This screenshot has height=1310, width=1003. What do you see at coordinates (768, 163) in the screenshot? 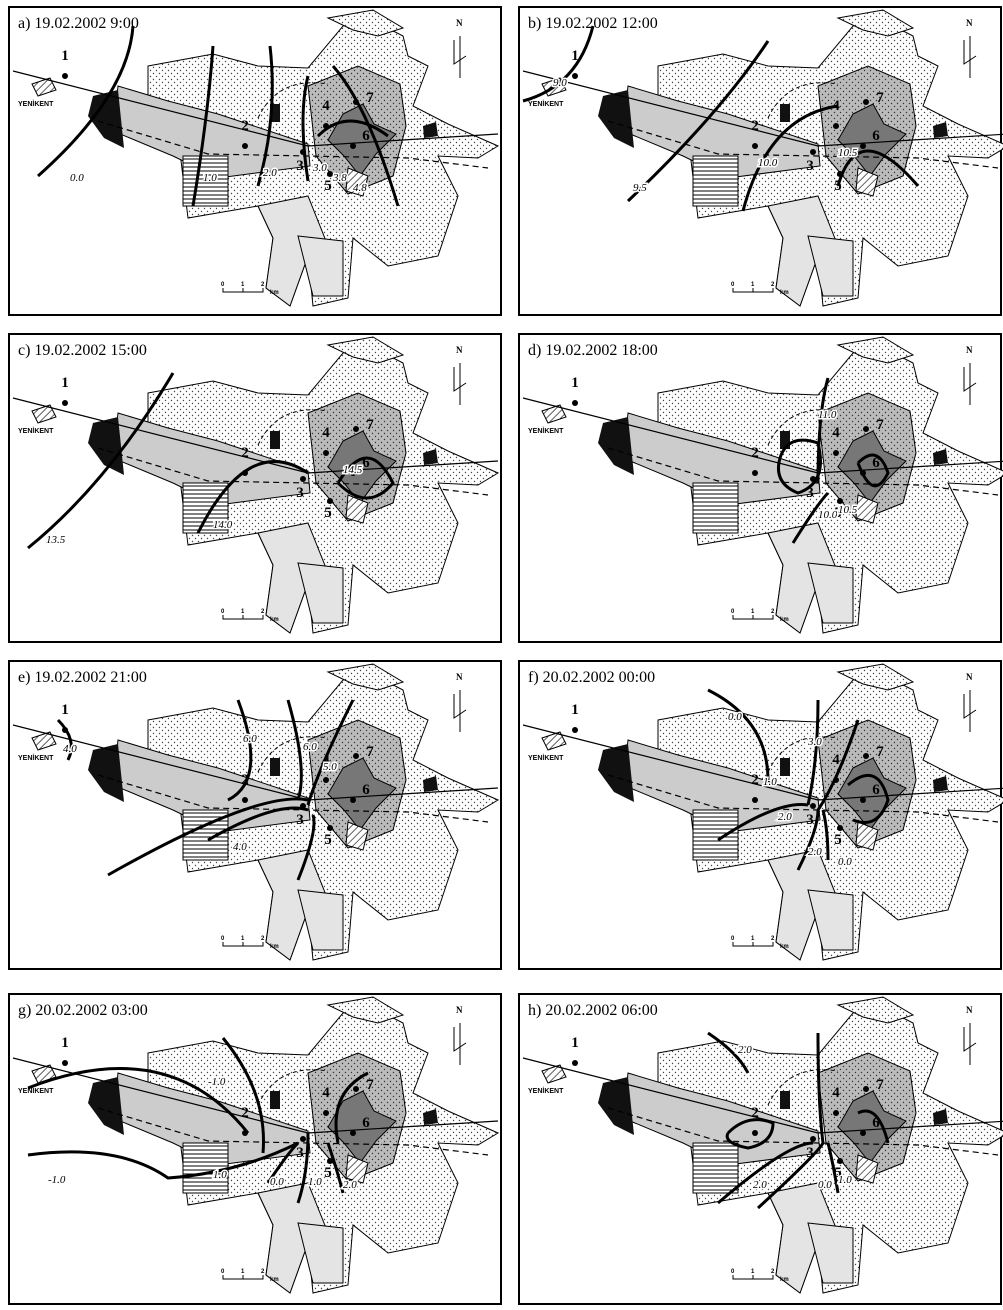
I see `isotherm-label: 10.0` at bounding box center [768, 163].